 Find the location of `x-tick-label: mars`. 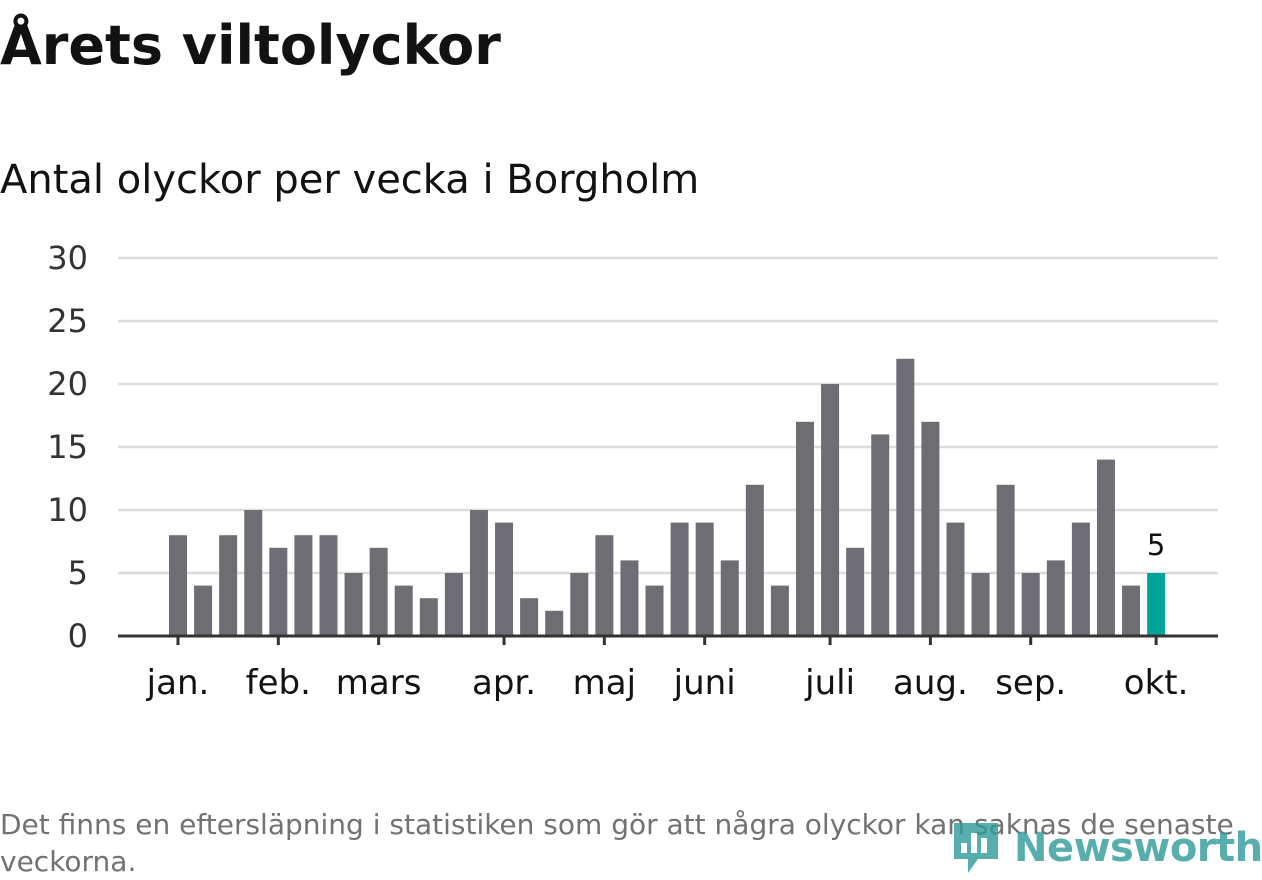

x-tick-label: mars is located at coordinates (379, 683).